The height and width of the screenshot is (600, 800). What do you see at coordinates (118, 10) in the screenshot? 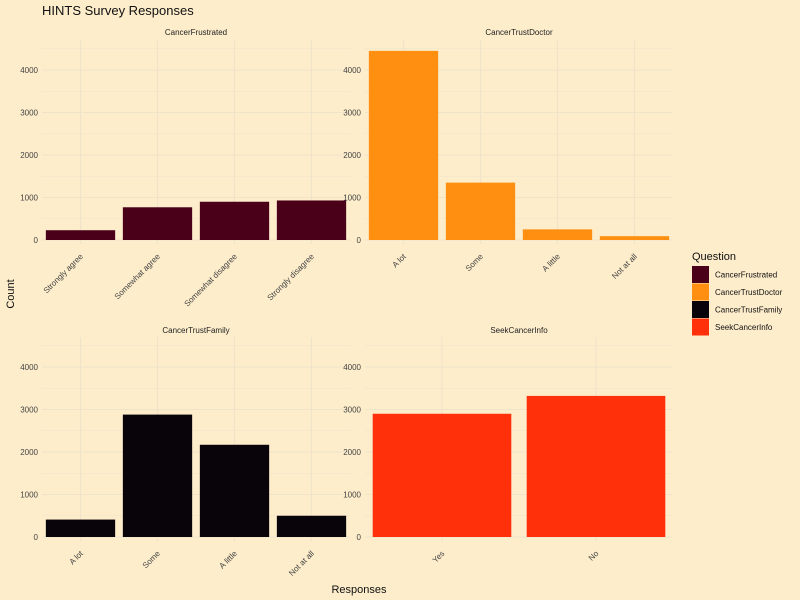
I see `chart-title: HINTS Survey Responses` at bounding box center [118, 10].